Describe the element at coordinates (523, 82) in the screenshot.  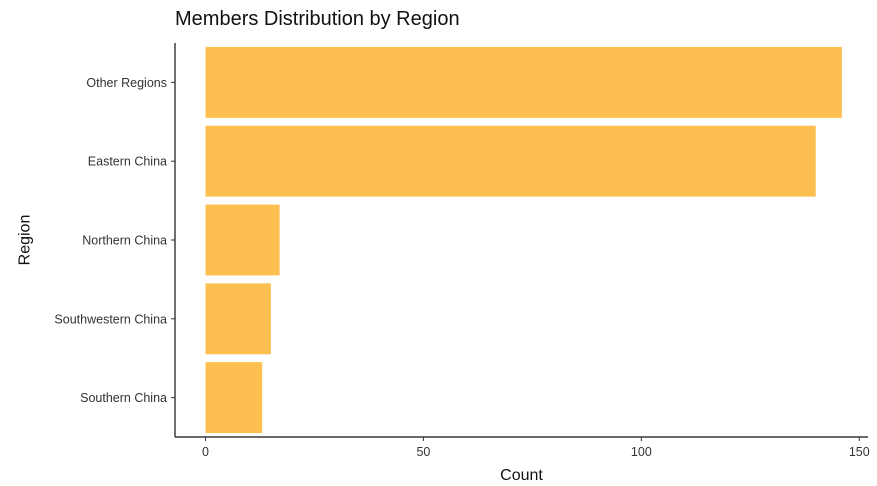
I see `bar-other-regions` at that location.